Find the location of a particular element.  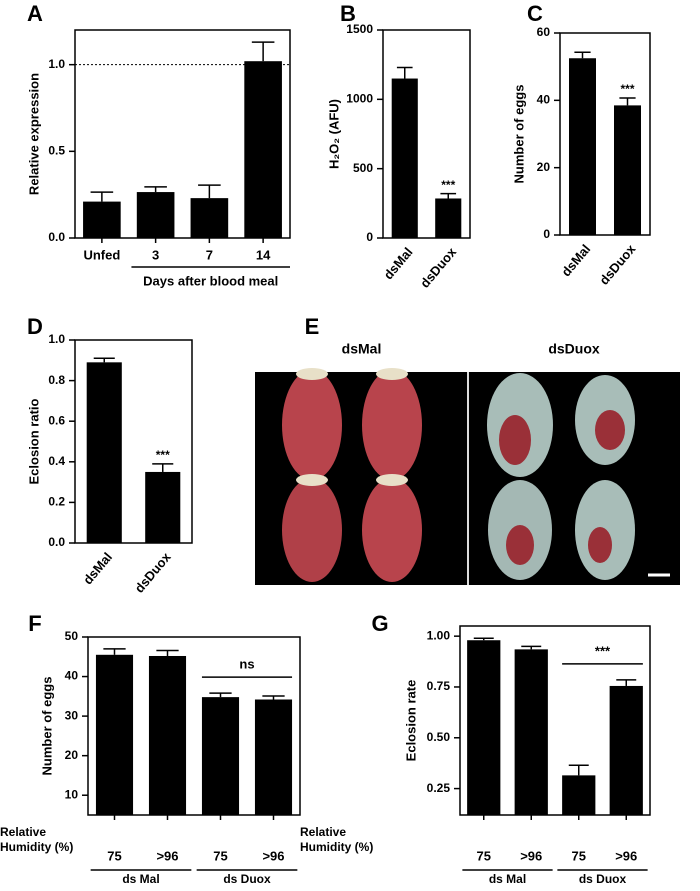

y-axis-label: Eclosion rate is located at coordinates (410, 721).